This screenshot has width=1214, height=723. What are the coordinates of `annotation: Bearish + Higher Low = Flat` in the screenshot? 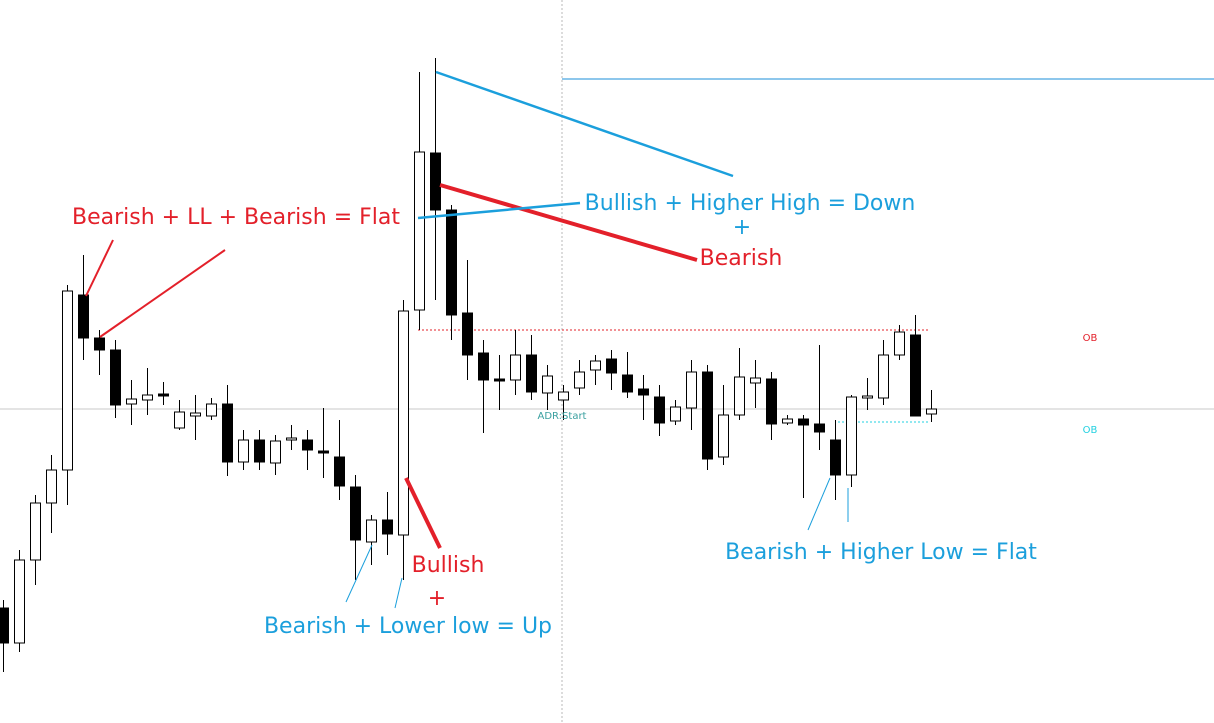 It's located at (881, 552).